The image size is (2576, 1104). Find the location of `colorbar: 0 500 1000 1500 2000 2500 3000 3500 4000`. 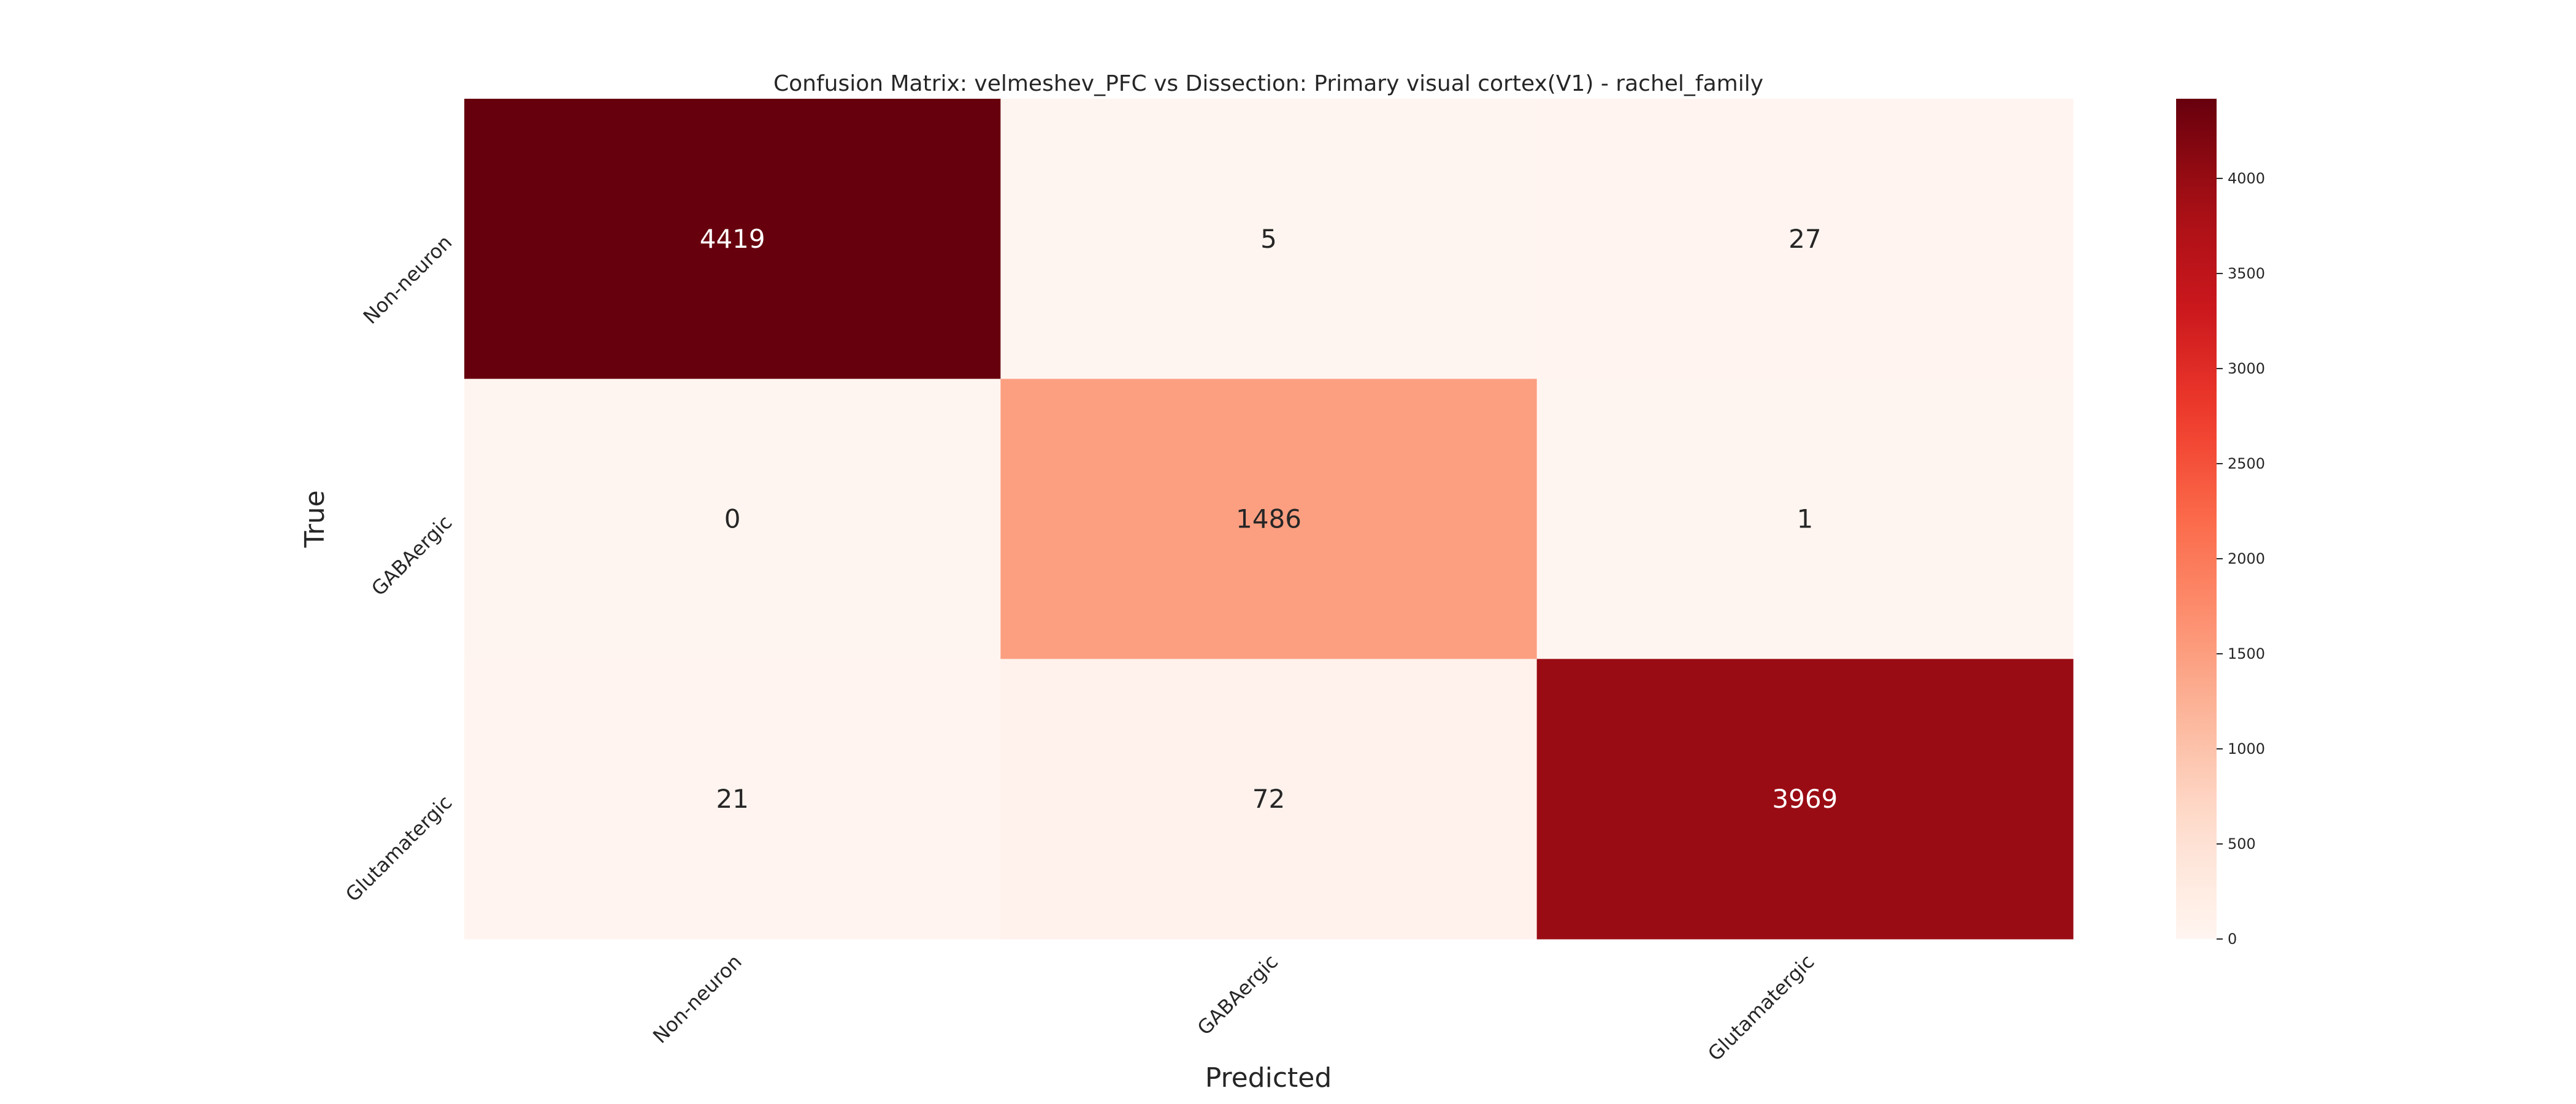

colorbar: 0 500 1000 1500 2000 2500 3000 3500 4000 is located at coordinates (2220, 523).